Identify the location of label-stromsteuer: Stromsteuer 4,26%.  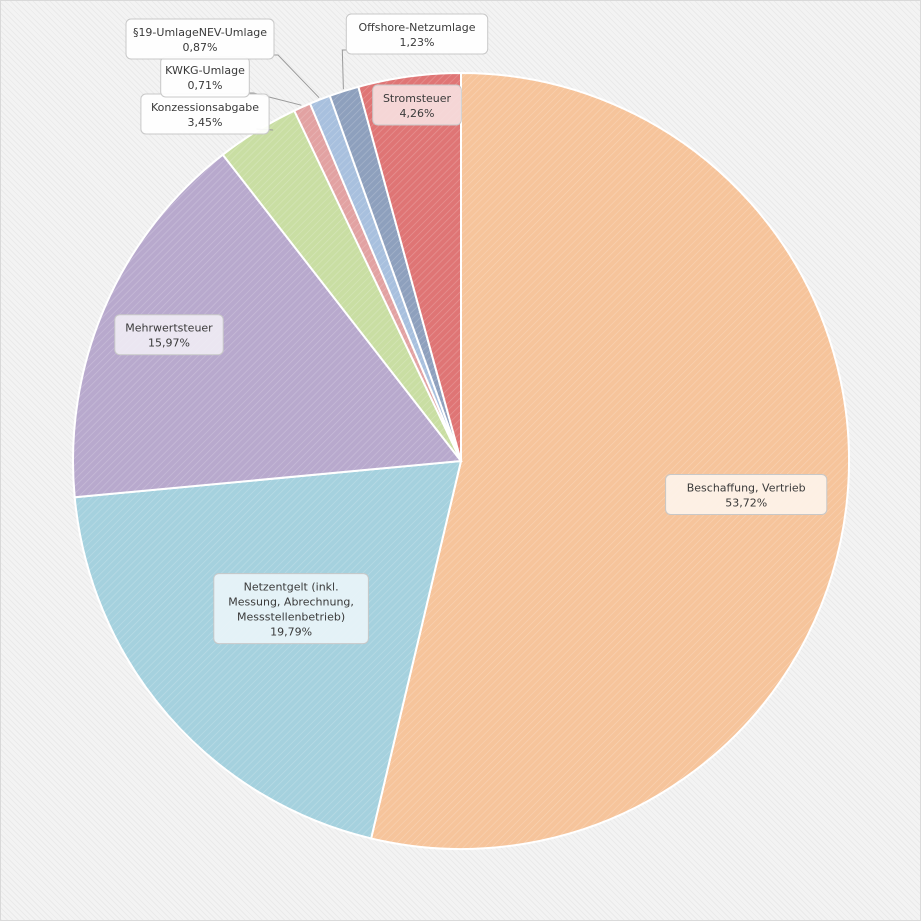
(417, 105).